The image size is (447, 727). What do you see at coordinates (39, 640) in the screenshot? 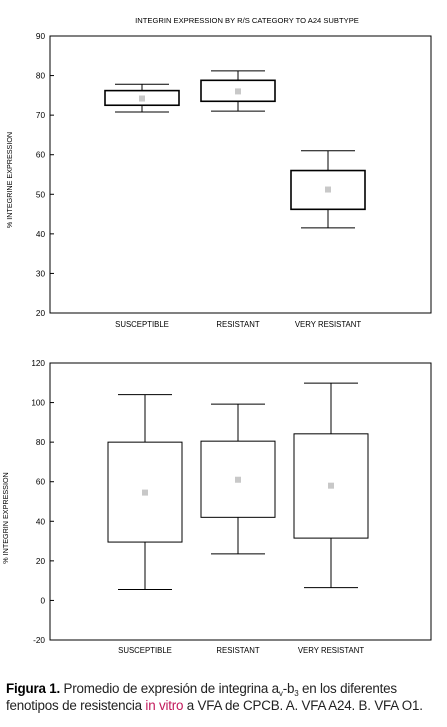
I see `y-tick-label: -20` at bounding box center [39, 640].